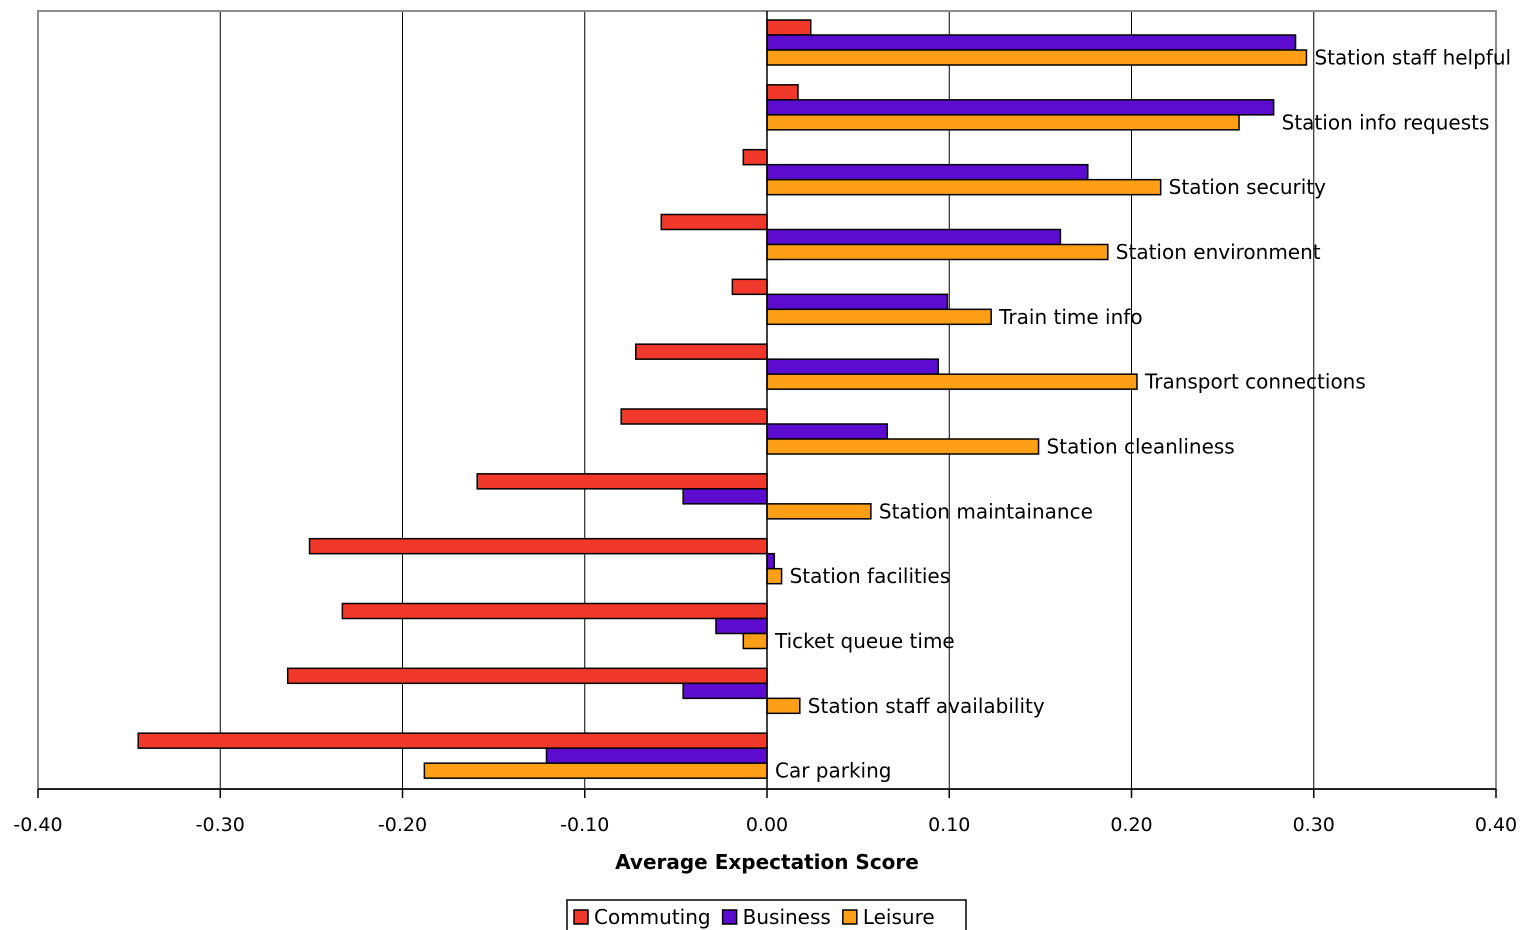 Image resolution: width=1527 pixels, height=930 pixels. What do you see at coordinates (1247, 187) in the screenshot?
I see `category-label: Station security` at bounding box center [1247, 187].